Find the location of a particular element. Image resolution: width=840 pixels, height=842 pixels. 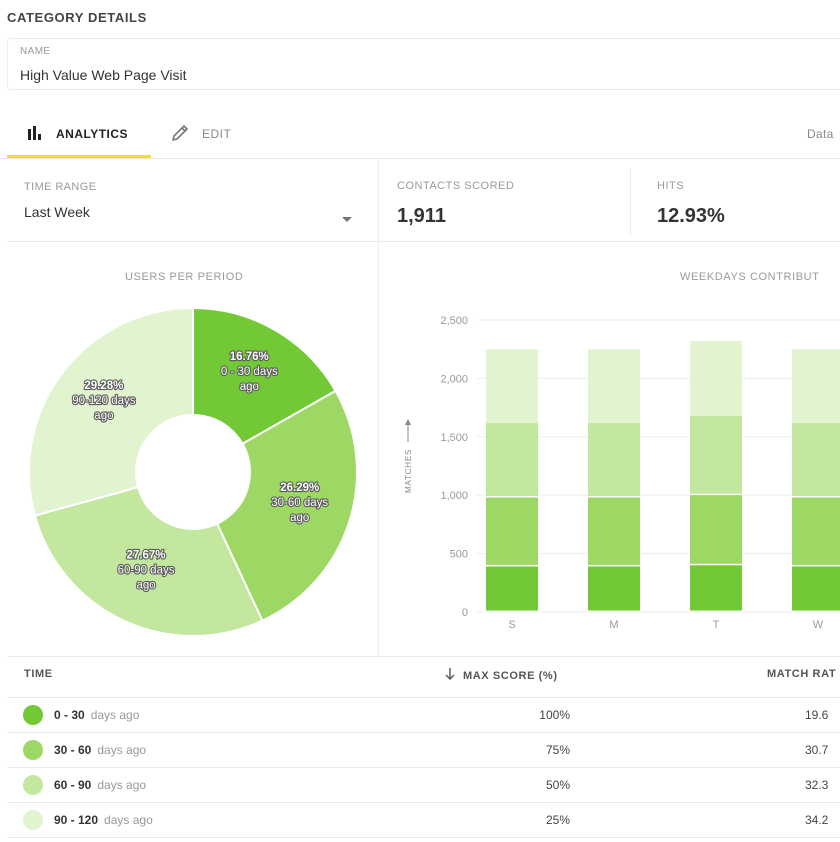

pie-slice-label: 30-60 days is located at coordinates (299, 503).